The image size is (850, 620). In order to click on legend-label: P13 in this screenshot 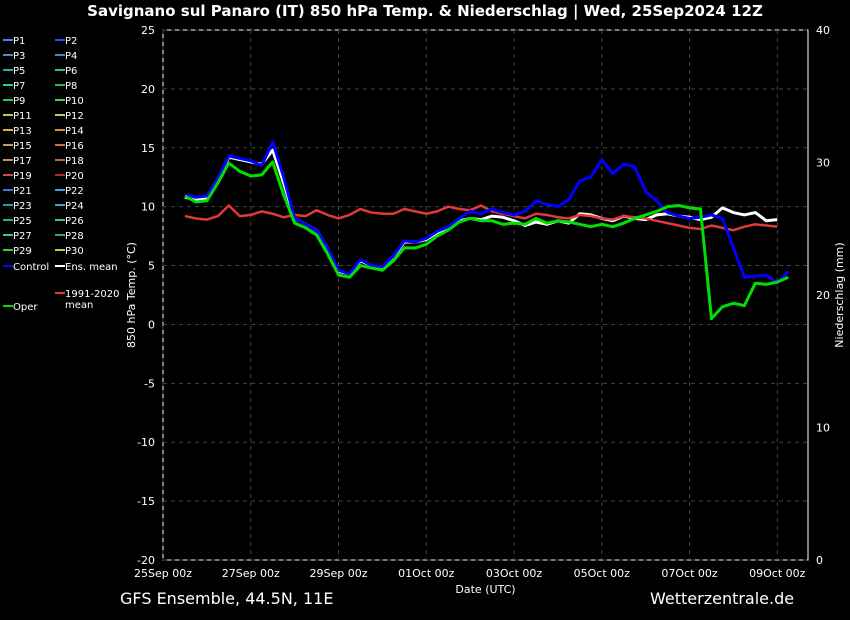, I will do `click(22, 131)`.